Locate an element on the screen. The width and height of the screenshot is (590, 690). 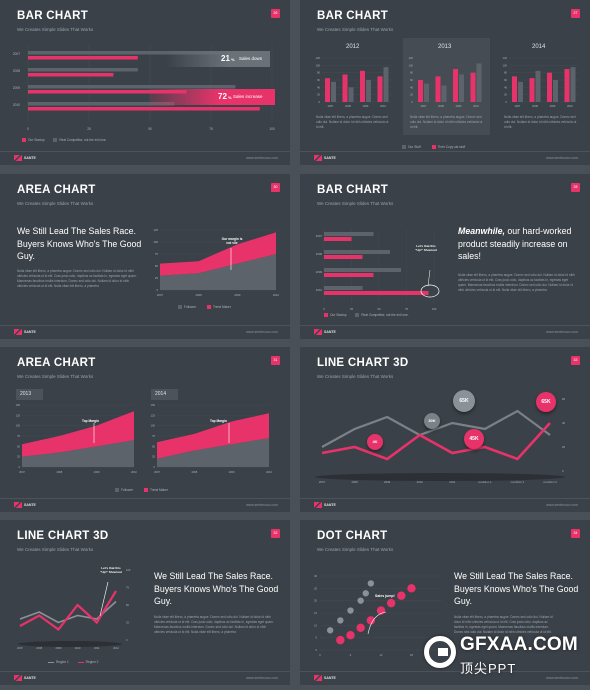
x-tick-label: 2012 is located at coordinates (116, 648).